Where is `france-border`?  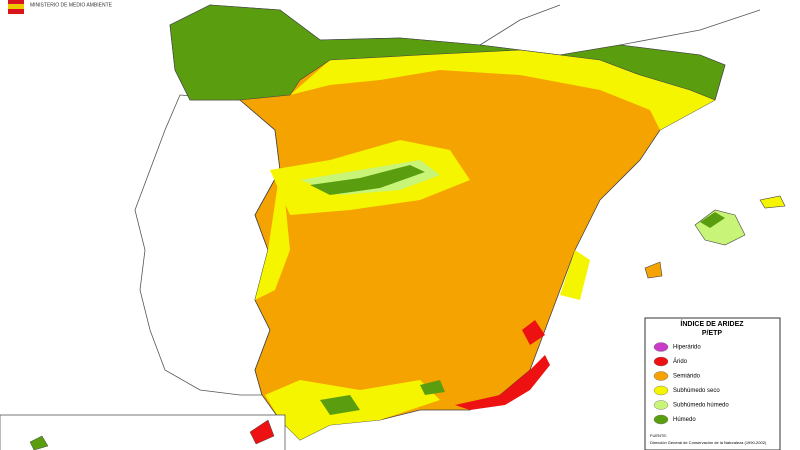
france-border is located at coordinates (620, 25).